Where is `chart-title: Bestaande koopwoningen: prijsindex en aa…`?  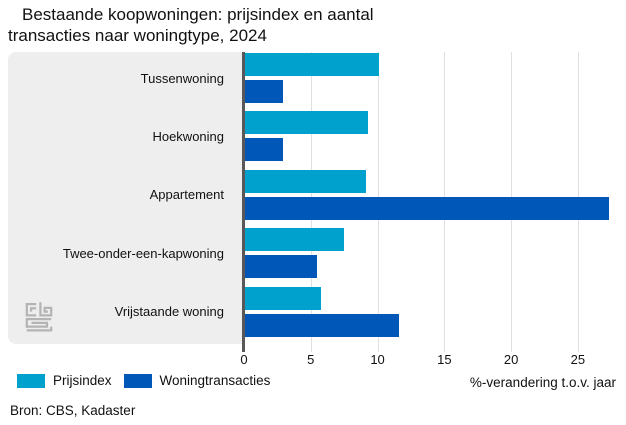 chart-title: Bestaande koopwoningen: prijsindex en aa… is located at coordinates (191, 25).